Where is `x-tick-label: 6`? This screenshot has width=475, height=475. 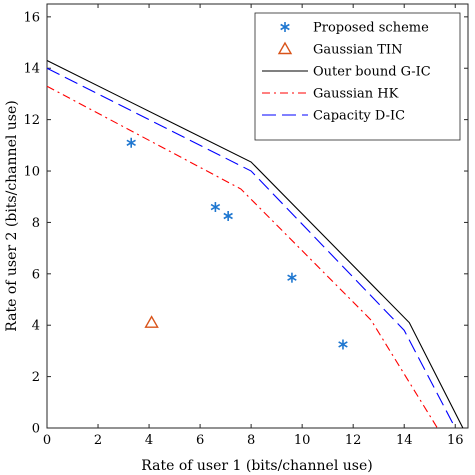
x-tick-label: 6 is located at coordinates (200, 440).